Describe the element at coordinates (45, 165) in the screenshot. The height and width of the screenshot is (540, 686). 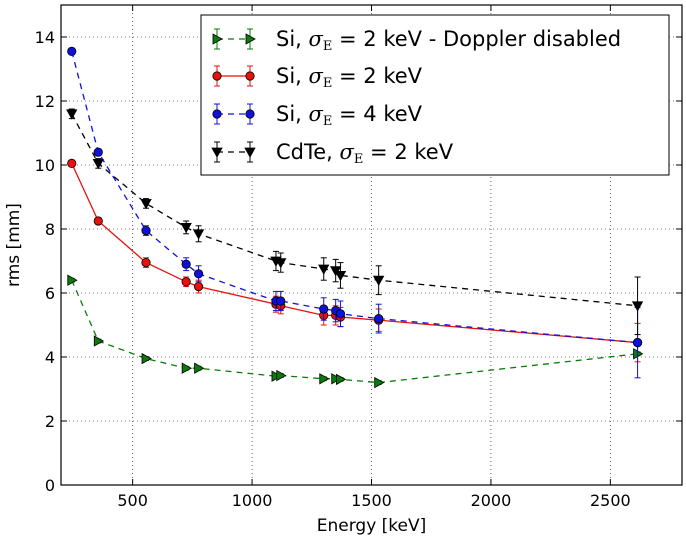
I see `y-tick-label: 10` at that location.